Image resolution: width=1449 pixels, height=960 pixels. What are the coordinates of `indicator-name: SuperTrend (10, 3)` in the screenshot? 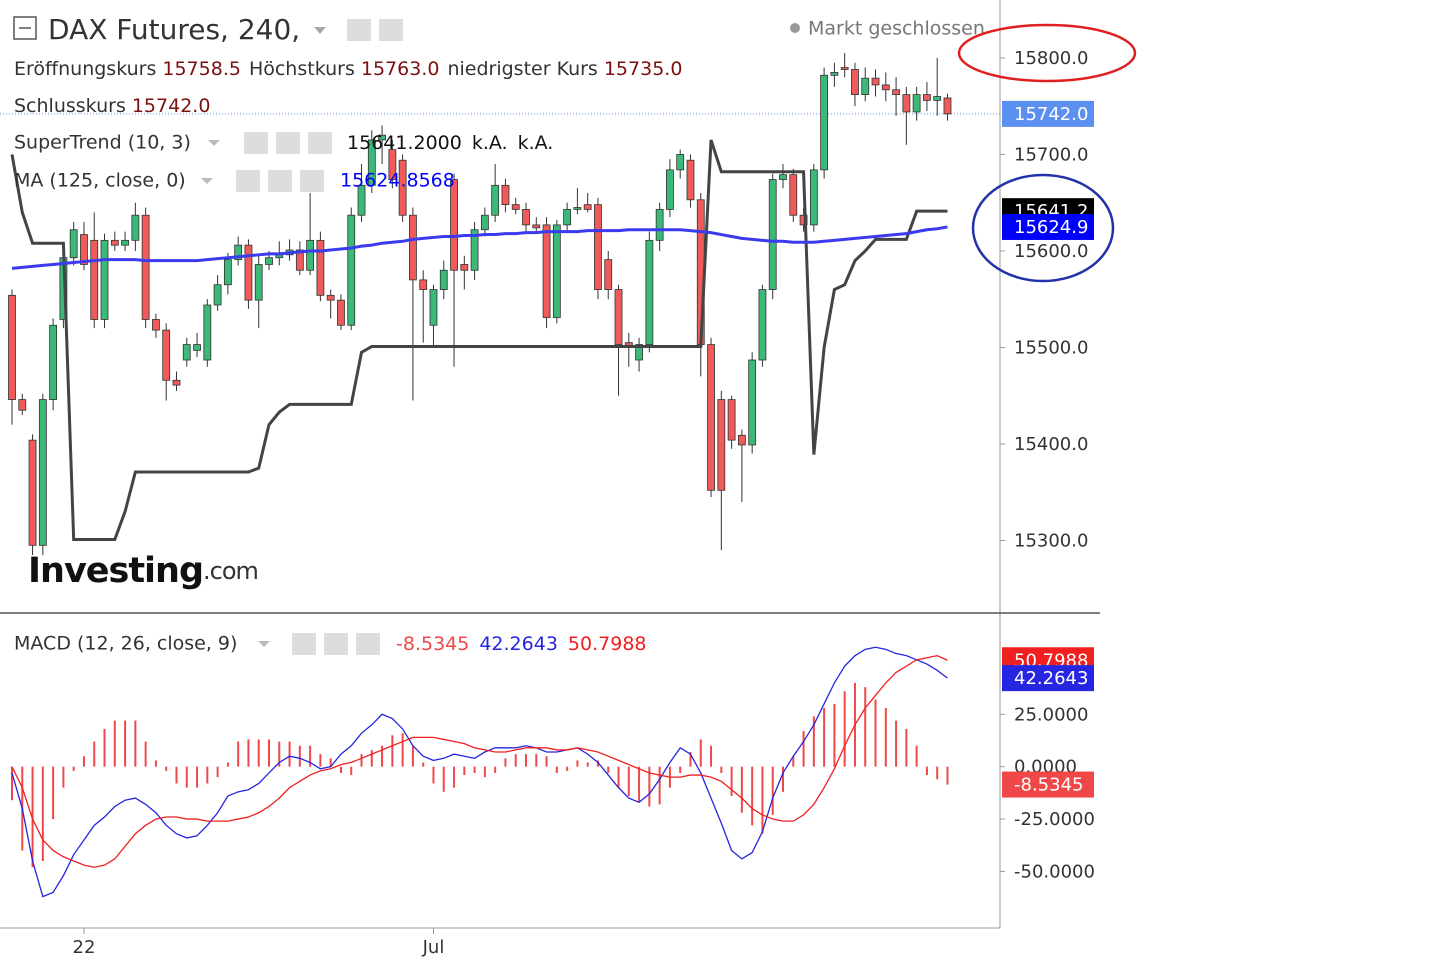 It's located at (102, 143).